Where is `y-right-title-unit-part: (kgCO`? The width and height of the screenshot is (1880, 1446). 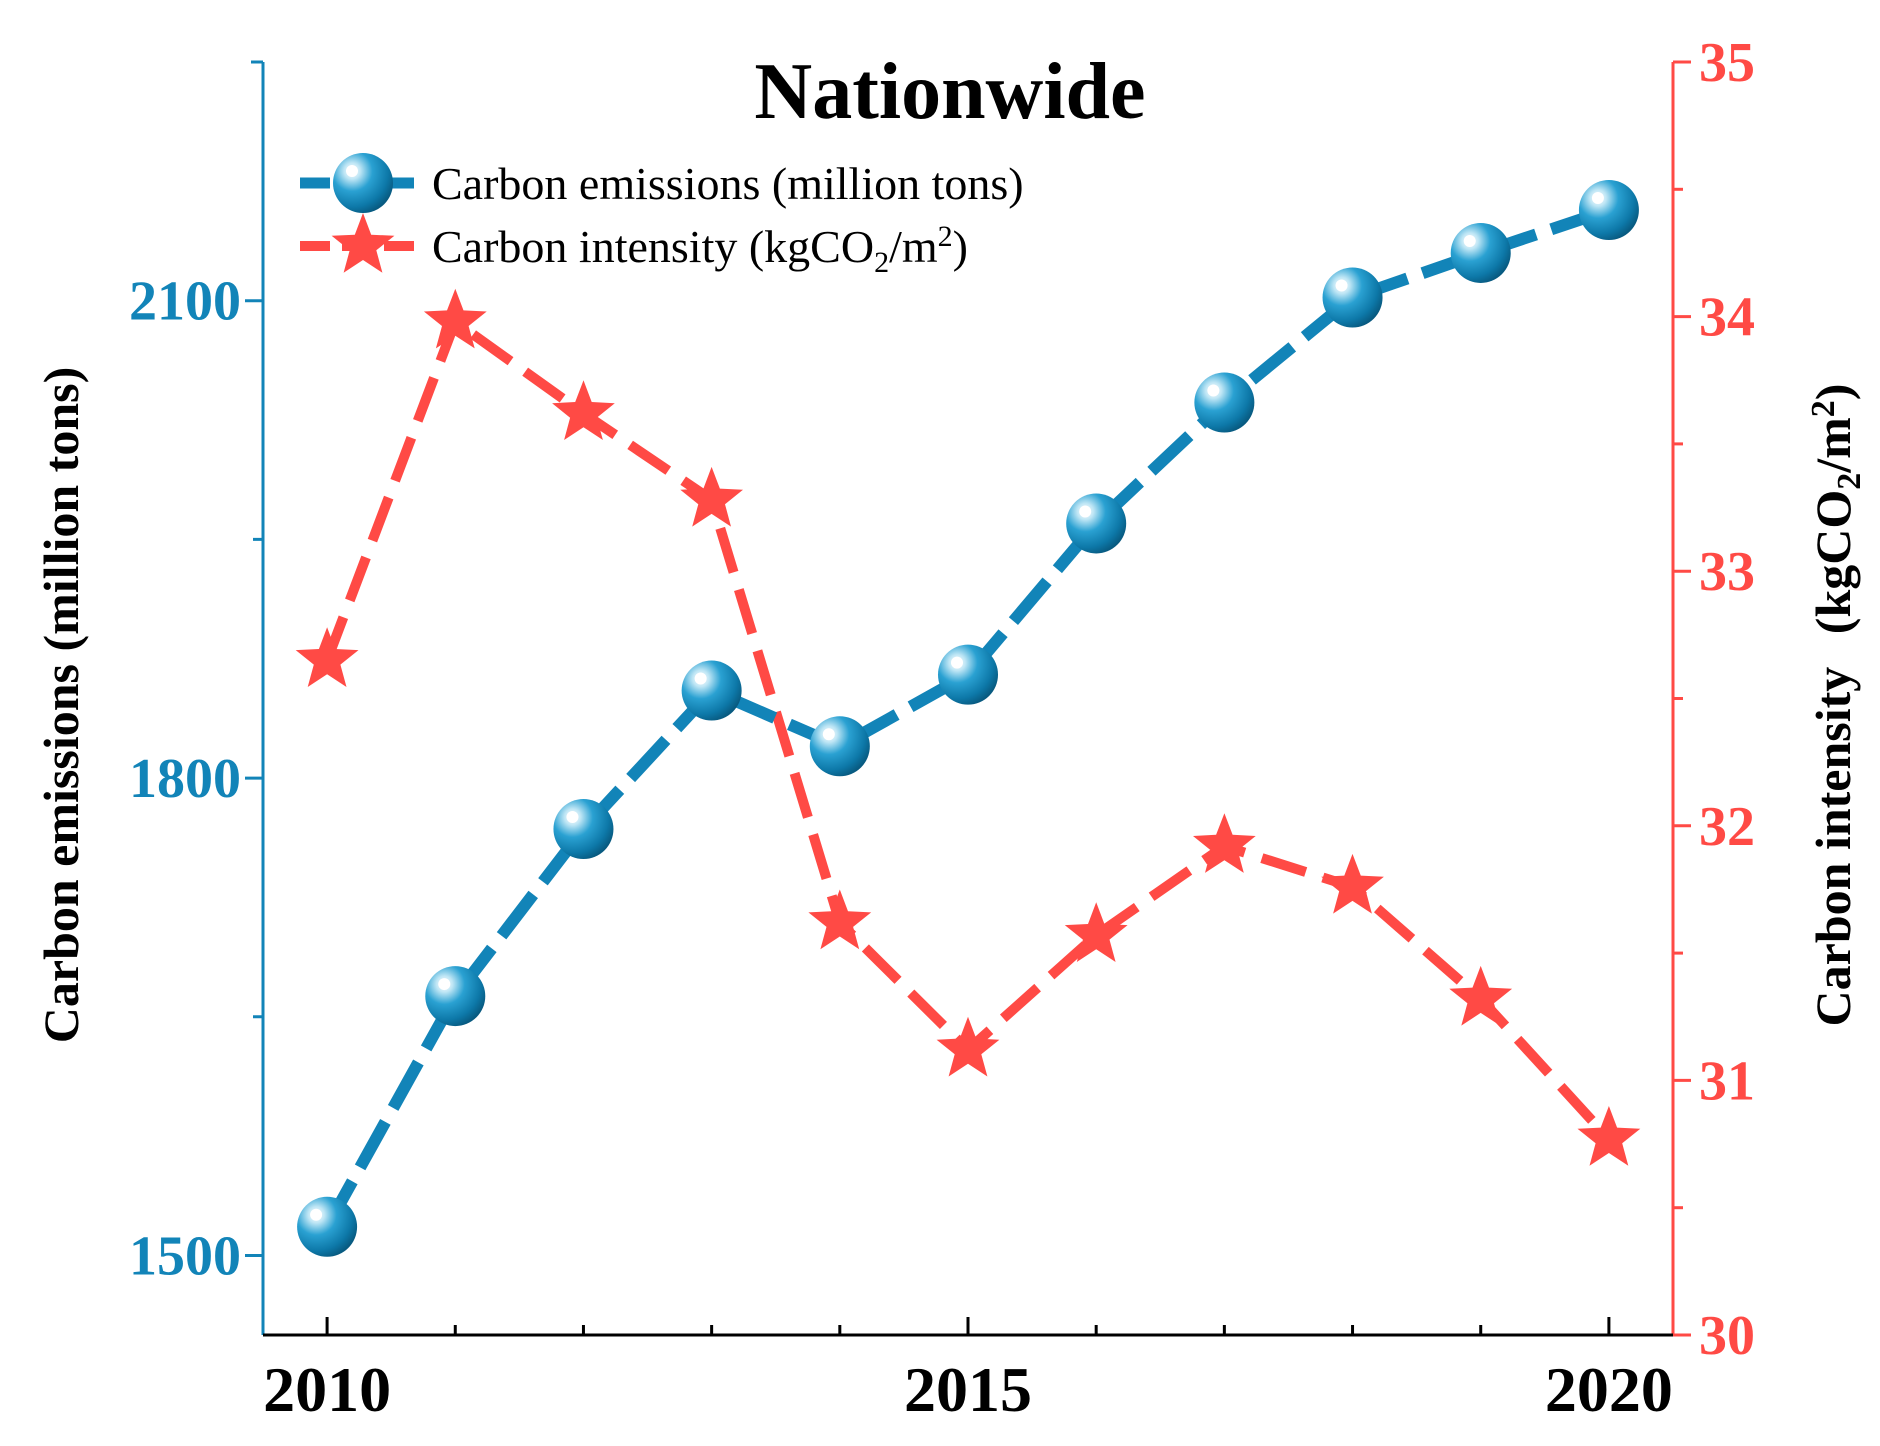
y-right-title-unit-part: (kgCO is located at coordinates (1833, 562).